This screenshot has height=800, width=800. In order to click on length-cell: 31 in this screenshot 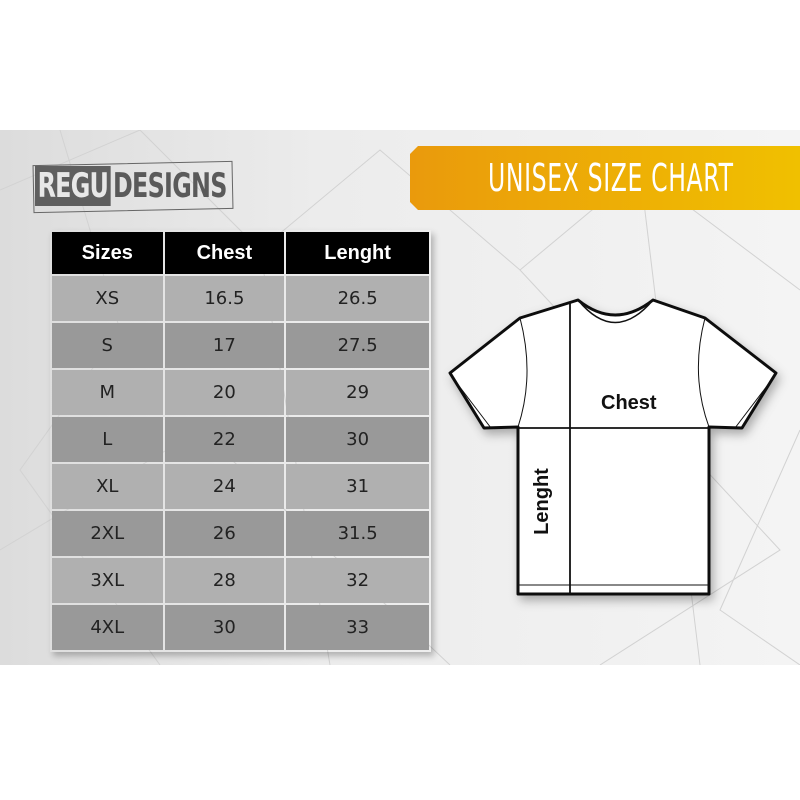, I will do `click(357, 486)`.